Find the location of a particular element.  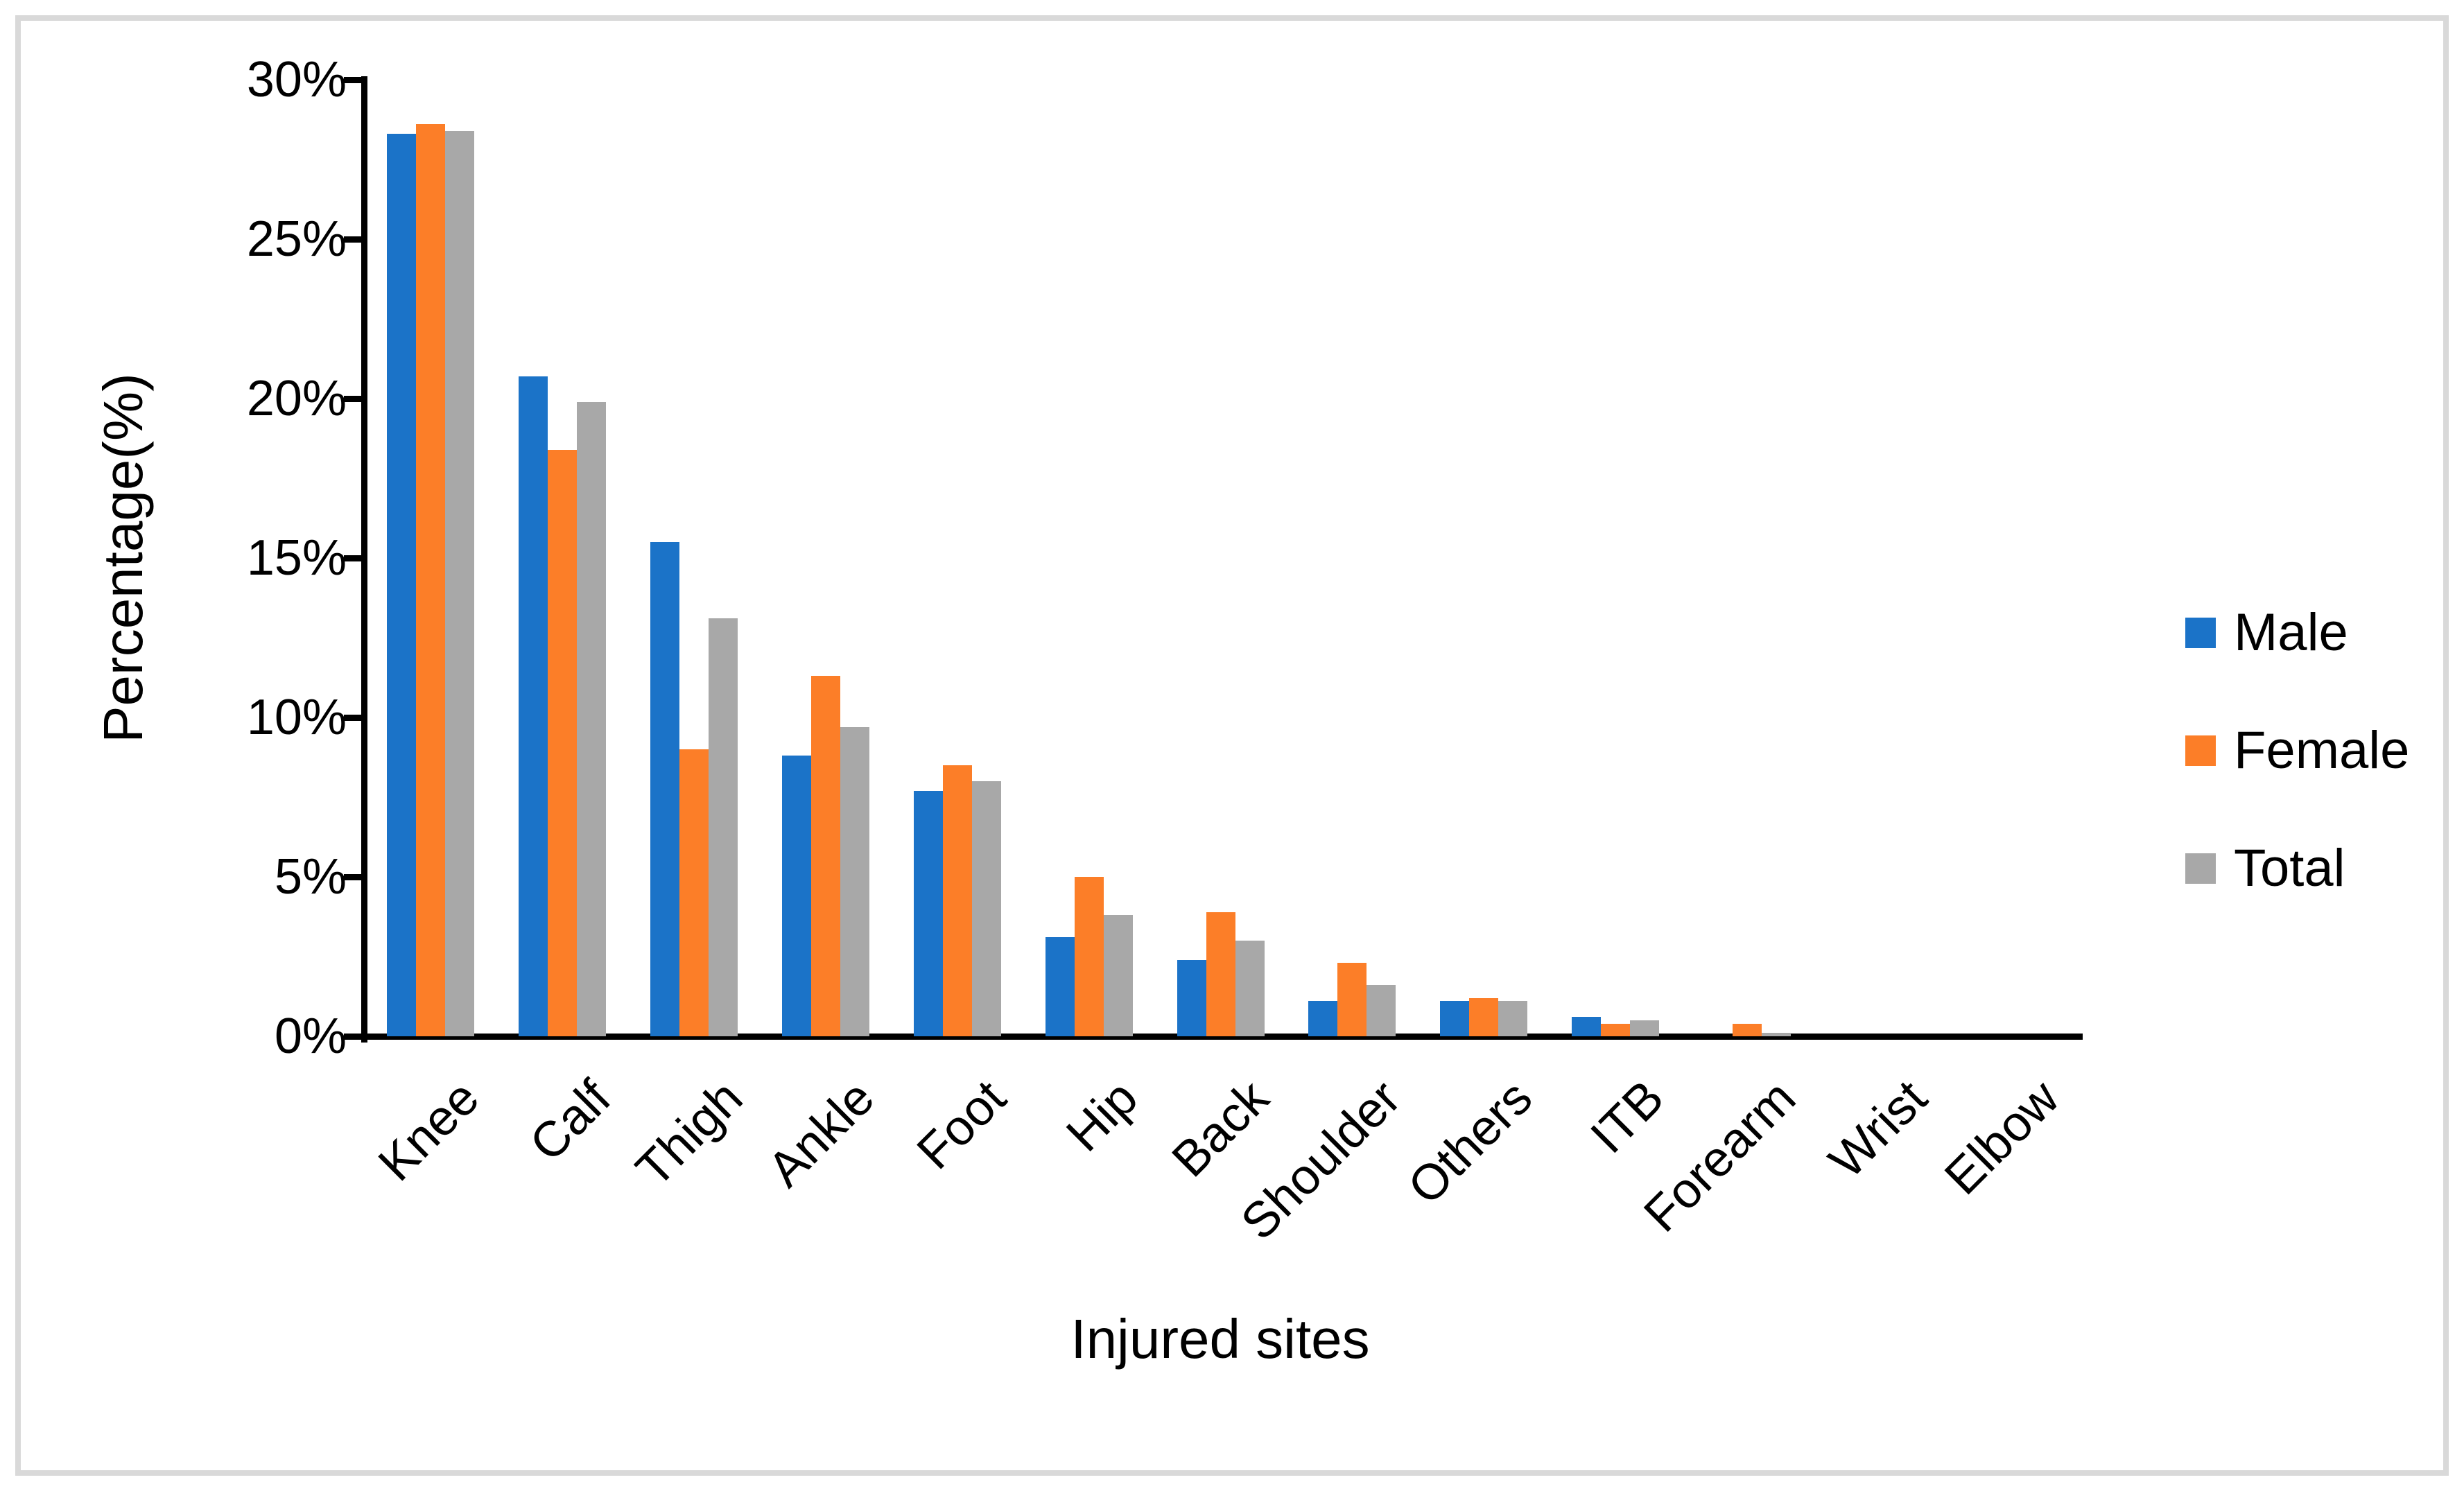

bar-female-back is located at coordinates (1221, 974).